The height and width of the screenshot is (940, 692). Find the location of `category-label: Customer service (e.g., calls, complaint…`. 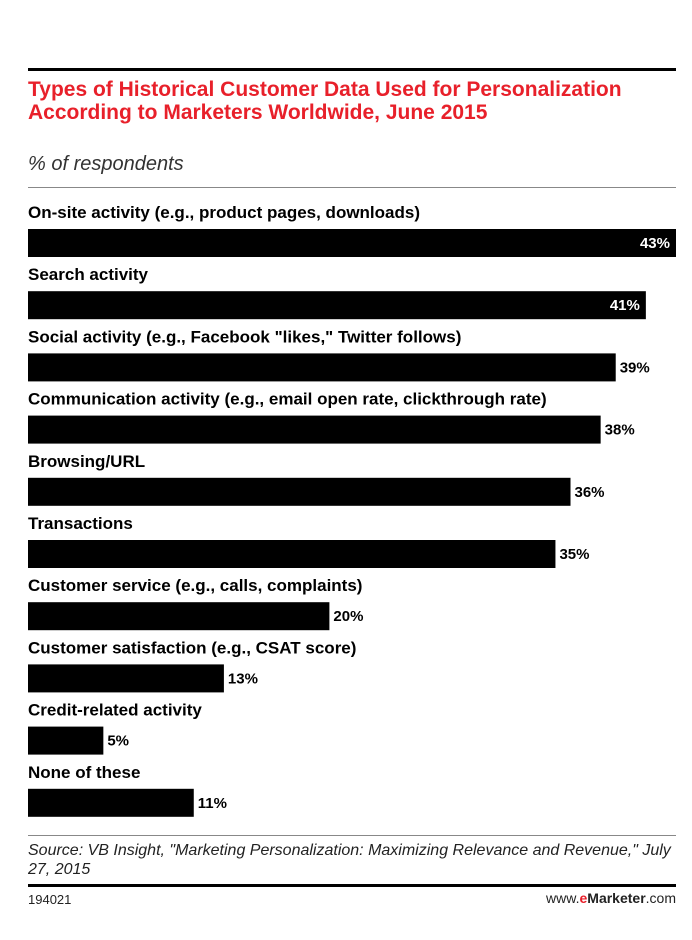

category-label: Customer service (e.g., calls, complaint… is located at coordinates (195, 585).